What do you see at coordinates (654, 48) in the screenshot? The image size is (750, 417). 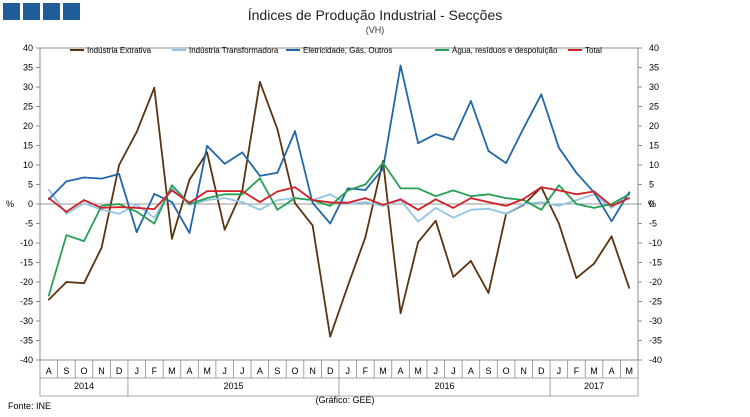 I see `y-tick-label-right: 40` at bounding box center [654, 48].